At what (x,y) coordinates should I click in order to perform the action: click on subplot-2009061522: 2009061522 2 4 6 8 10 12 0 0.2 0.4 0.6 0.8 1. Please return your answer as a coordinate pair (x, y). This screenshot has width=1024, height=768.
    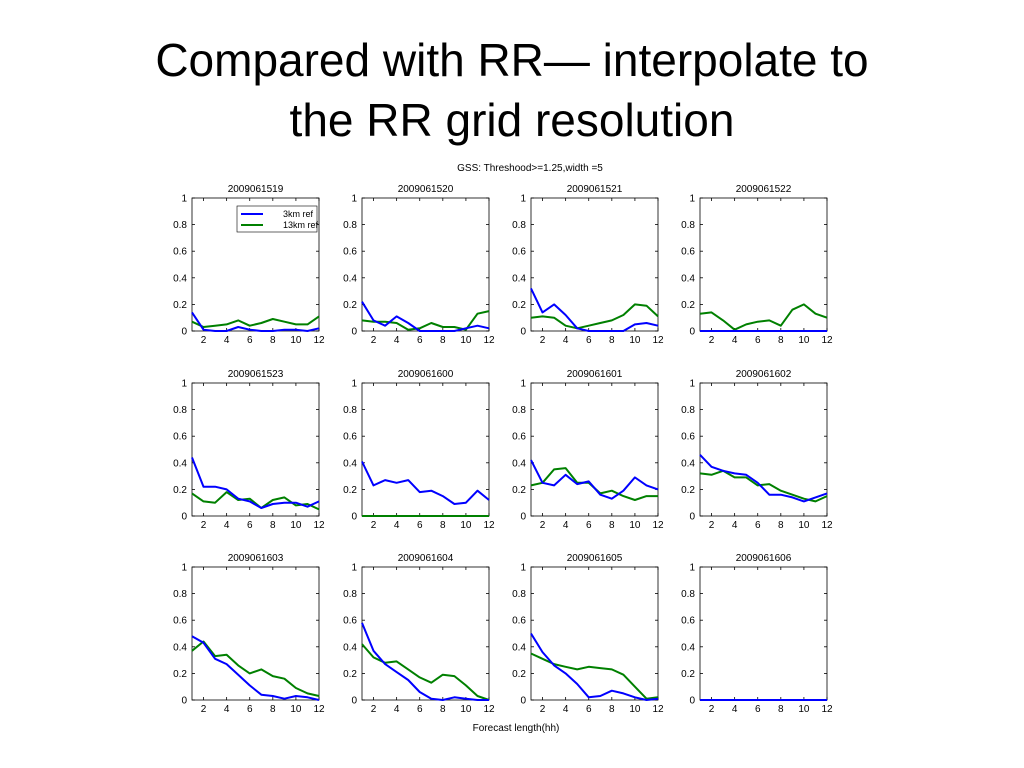
    Looking at the image, I should click on (757, 265).